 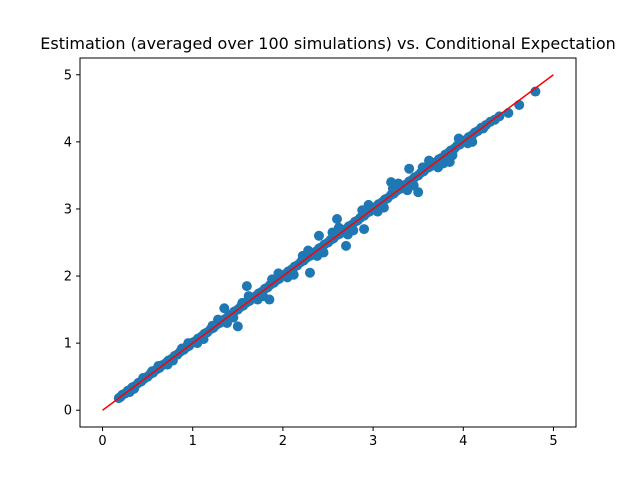 What do you see at coordinates (68, 142) in the screenshot?
I see `y-tick-label: 4` at bounding box center [68, 142].